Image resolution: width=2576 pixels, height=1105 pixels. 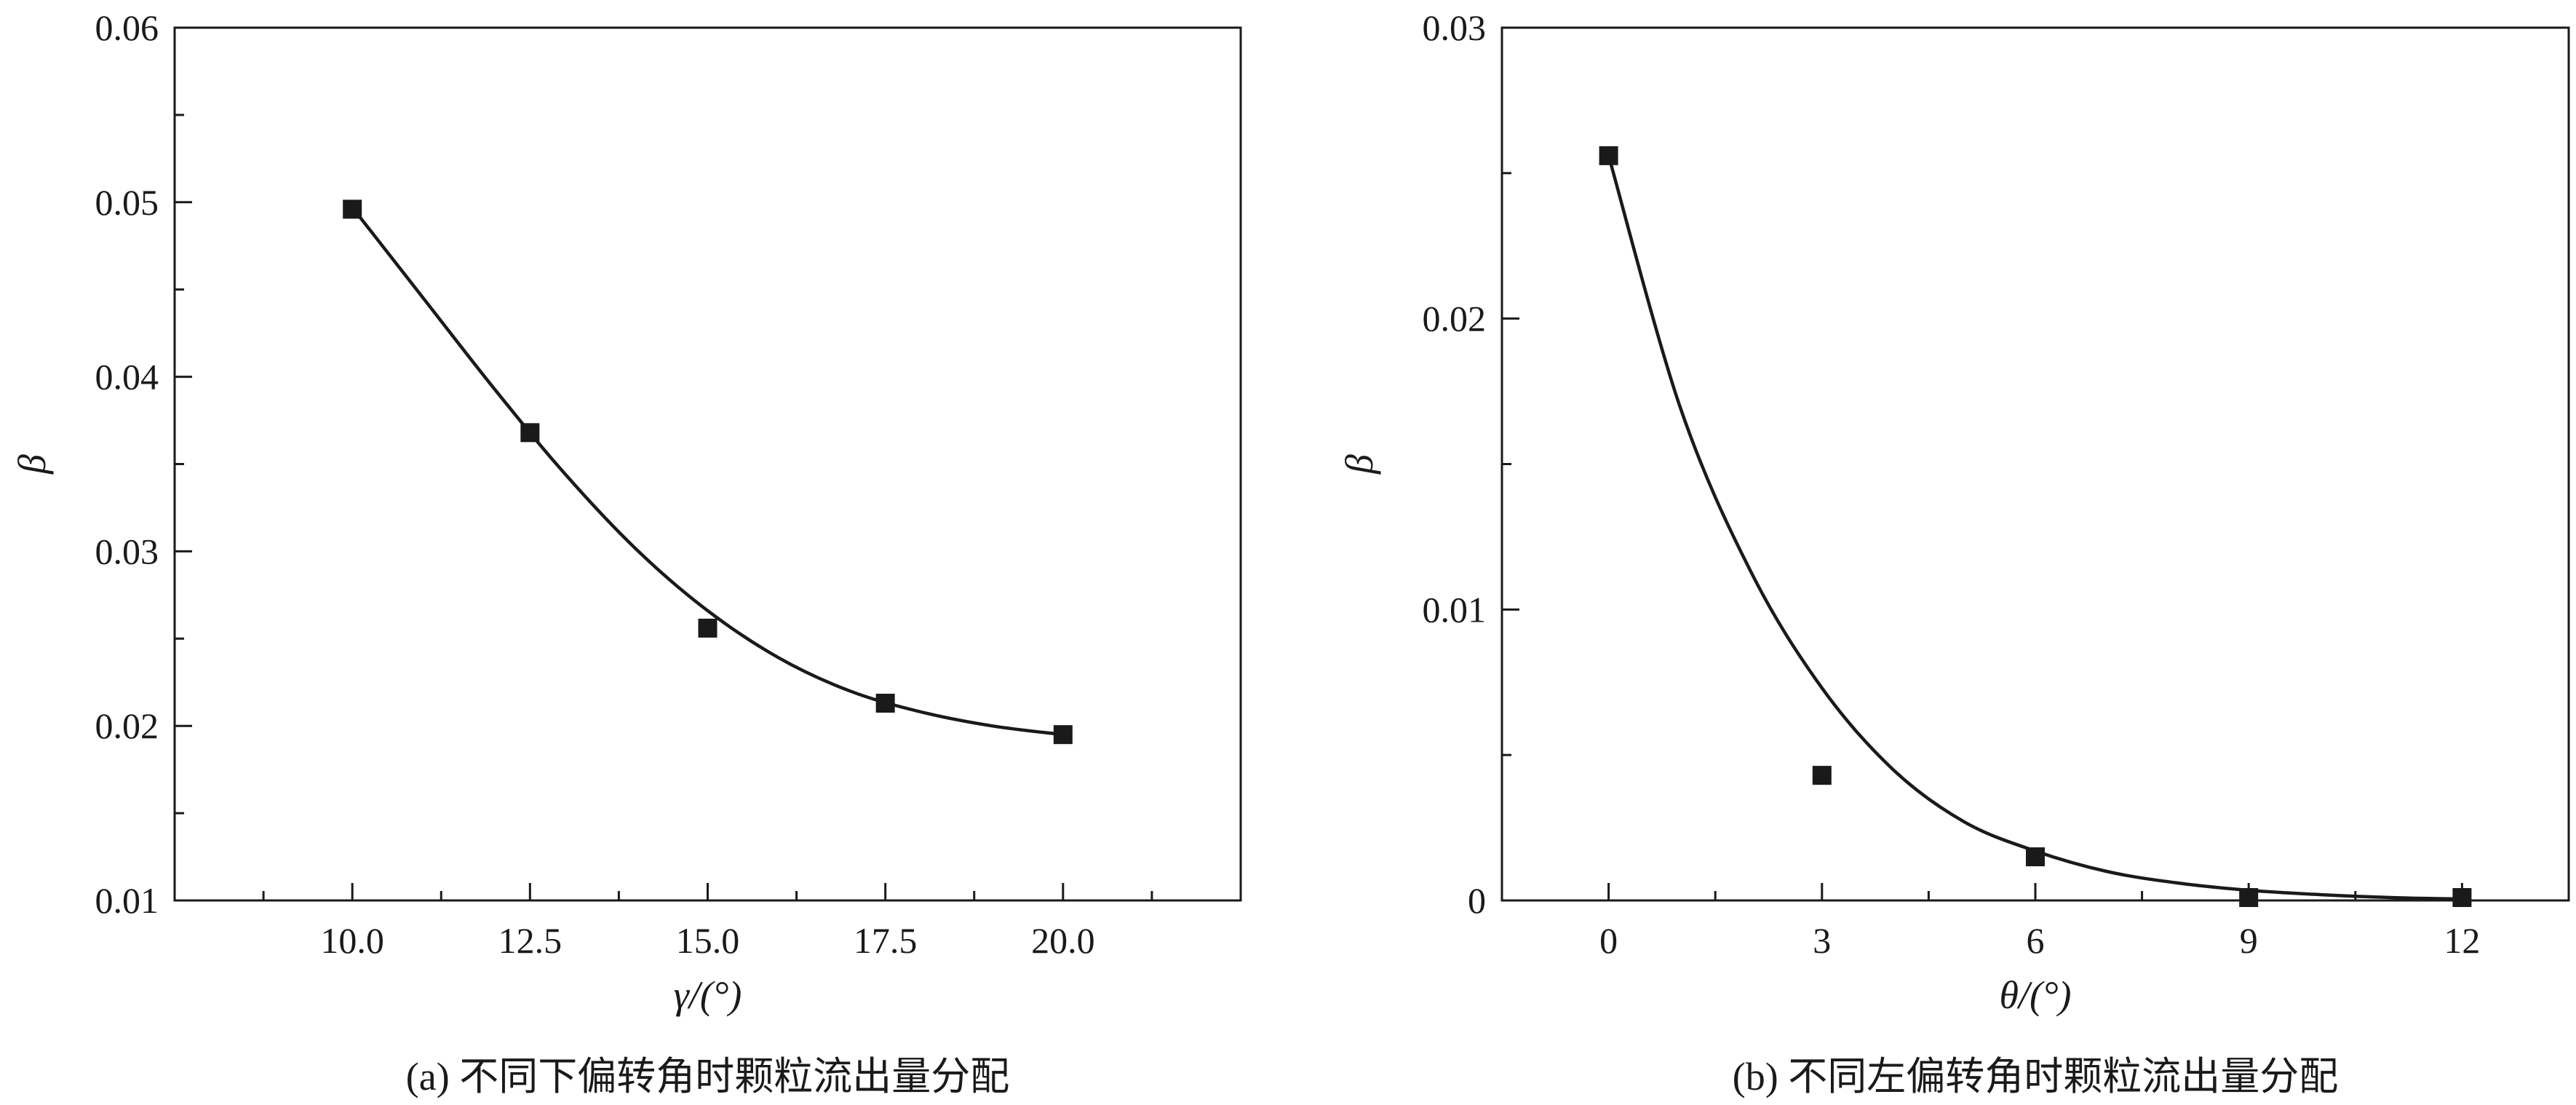 I want to click on panel-b-x-tick-label: 0, so click(x=1608, y=940).